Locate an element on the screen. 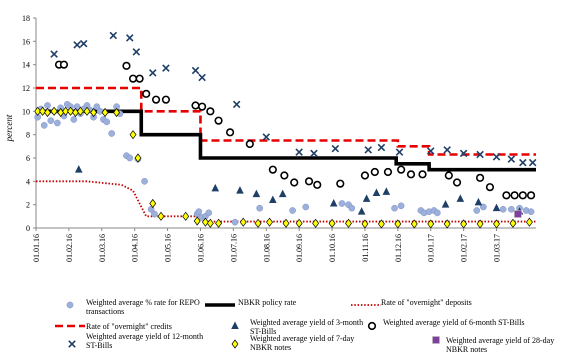  legend-symbol-weighted-average-yield-of-6-month-st-bills is located at coordinates (372, 326).